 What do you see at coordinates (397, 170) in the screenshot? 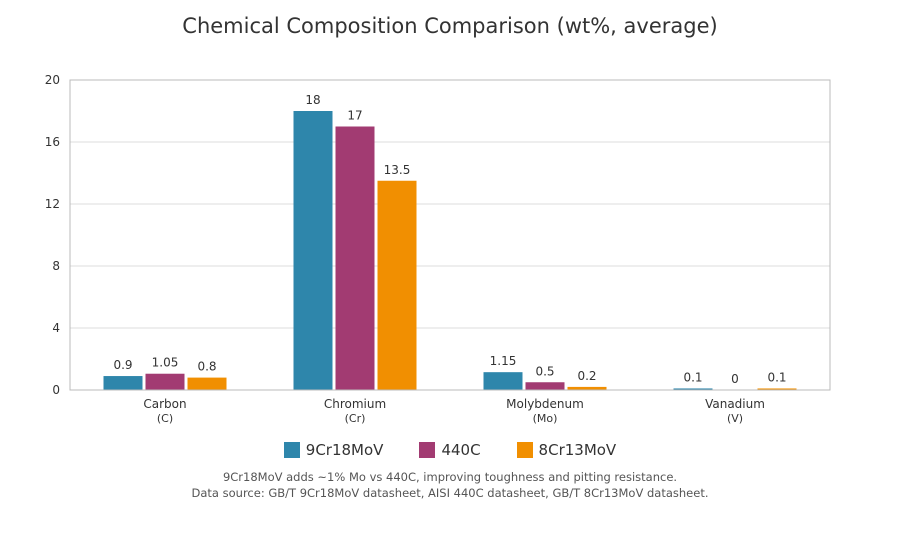
I see `data-label: 13.5` at bounding box center [397, 170].